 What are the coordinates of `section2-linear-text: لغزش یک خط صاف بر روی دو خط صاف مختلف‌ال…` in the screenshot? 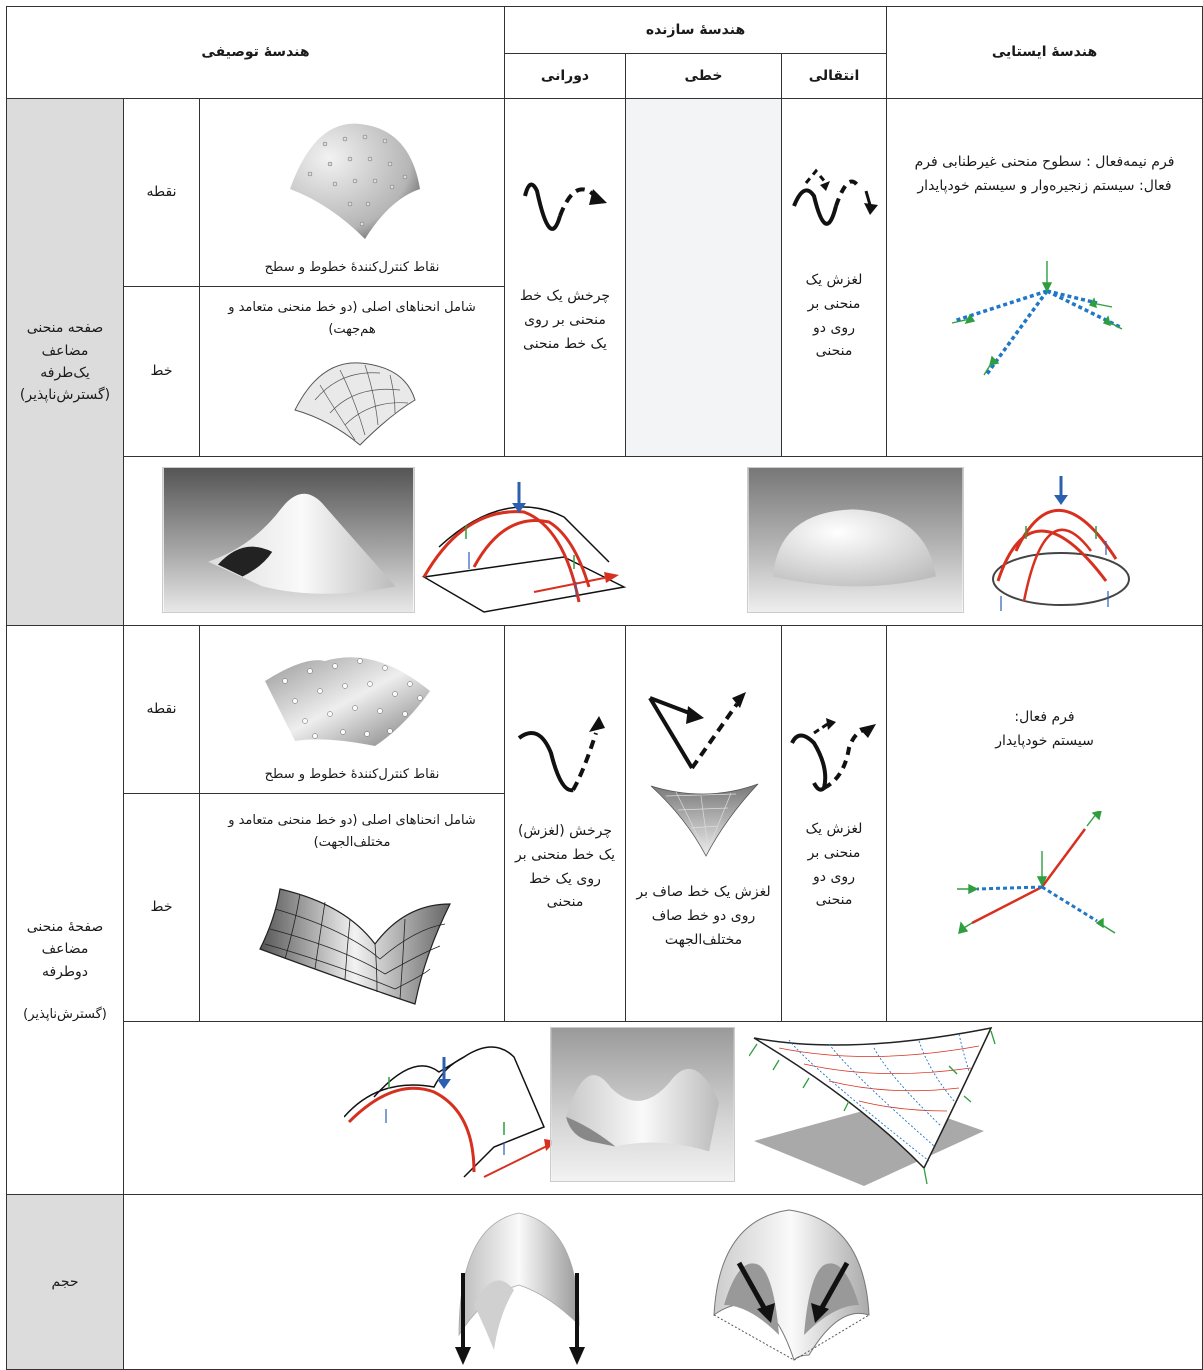 It's located at (703, 916).